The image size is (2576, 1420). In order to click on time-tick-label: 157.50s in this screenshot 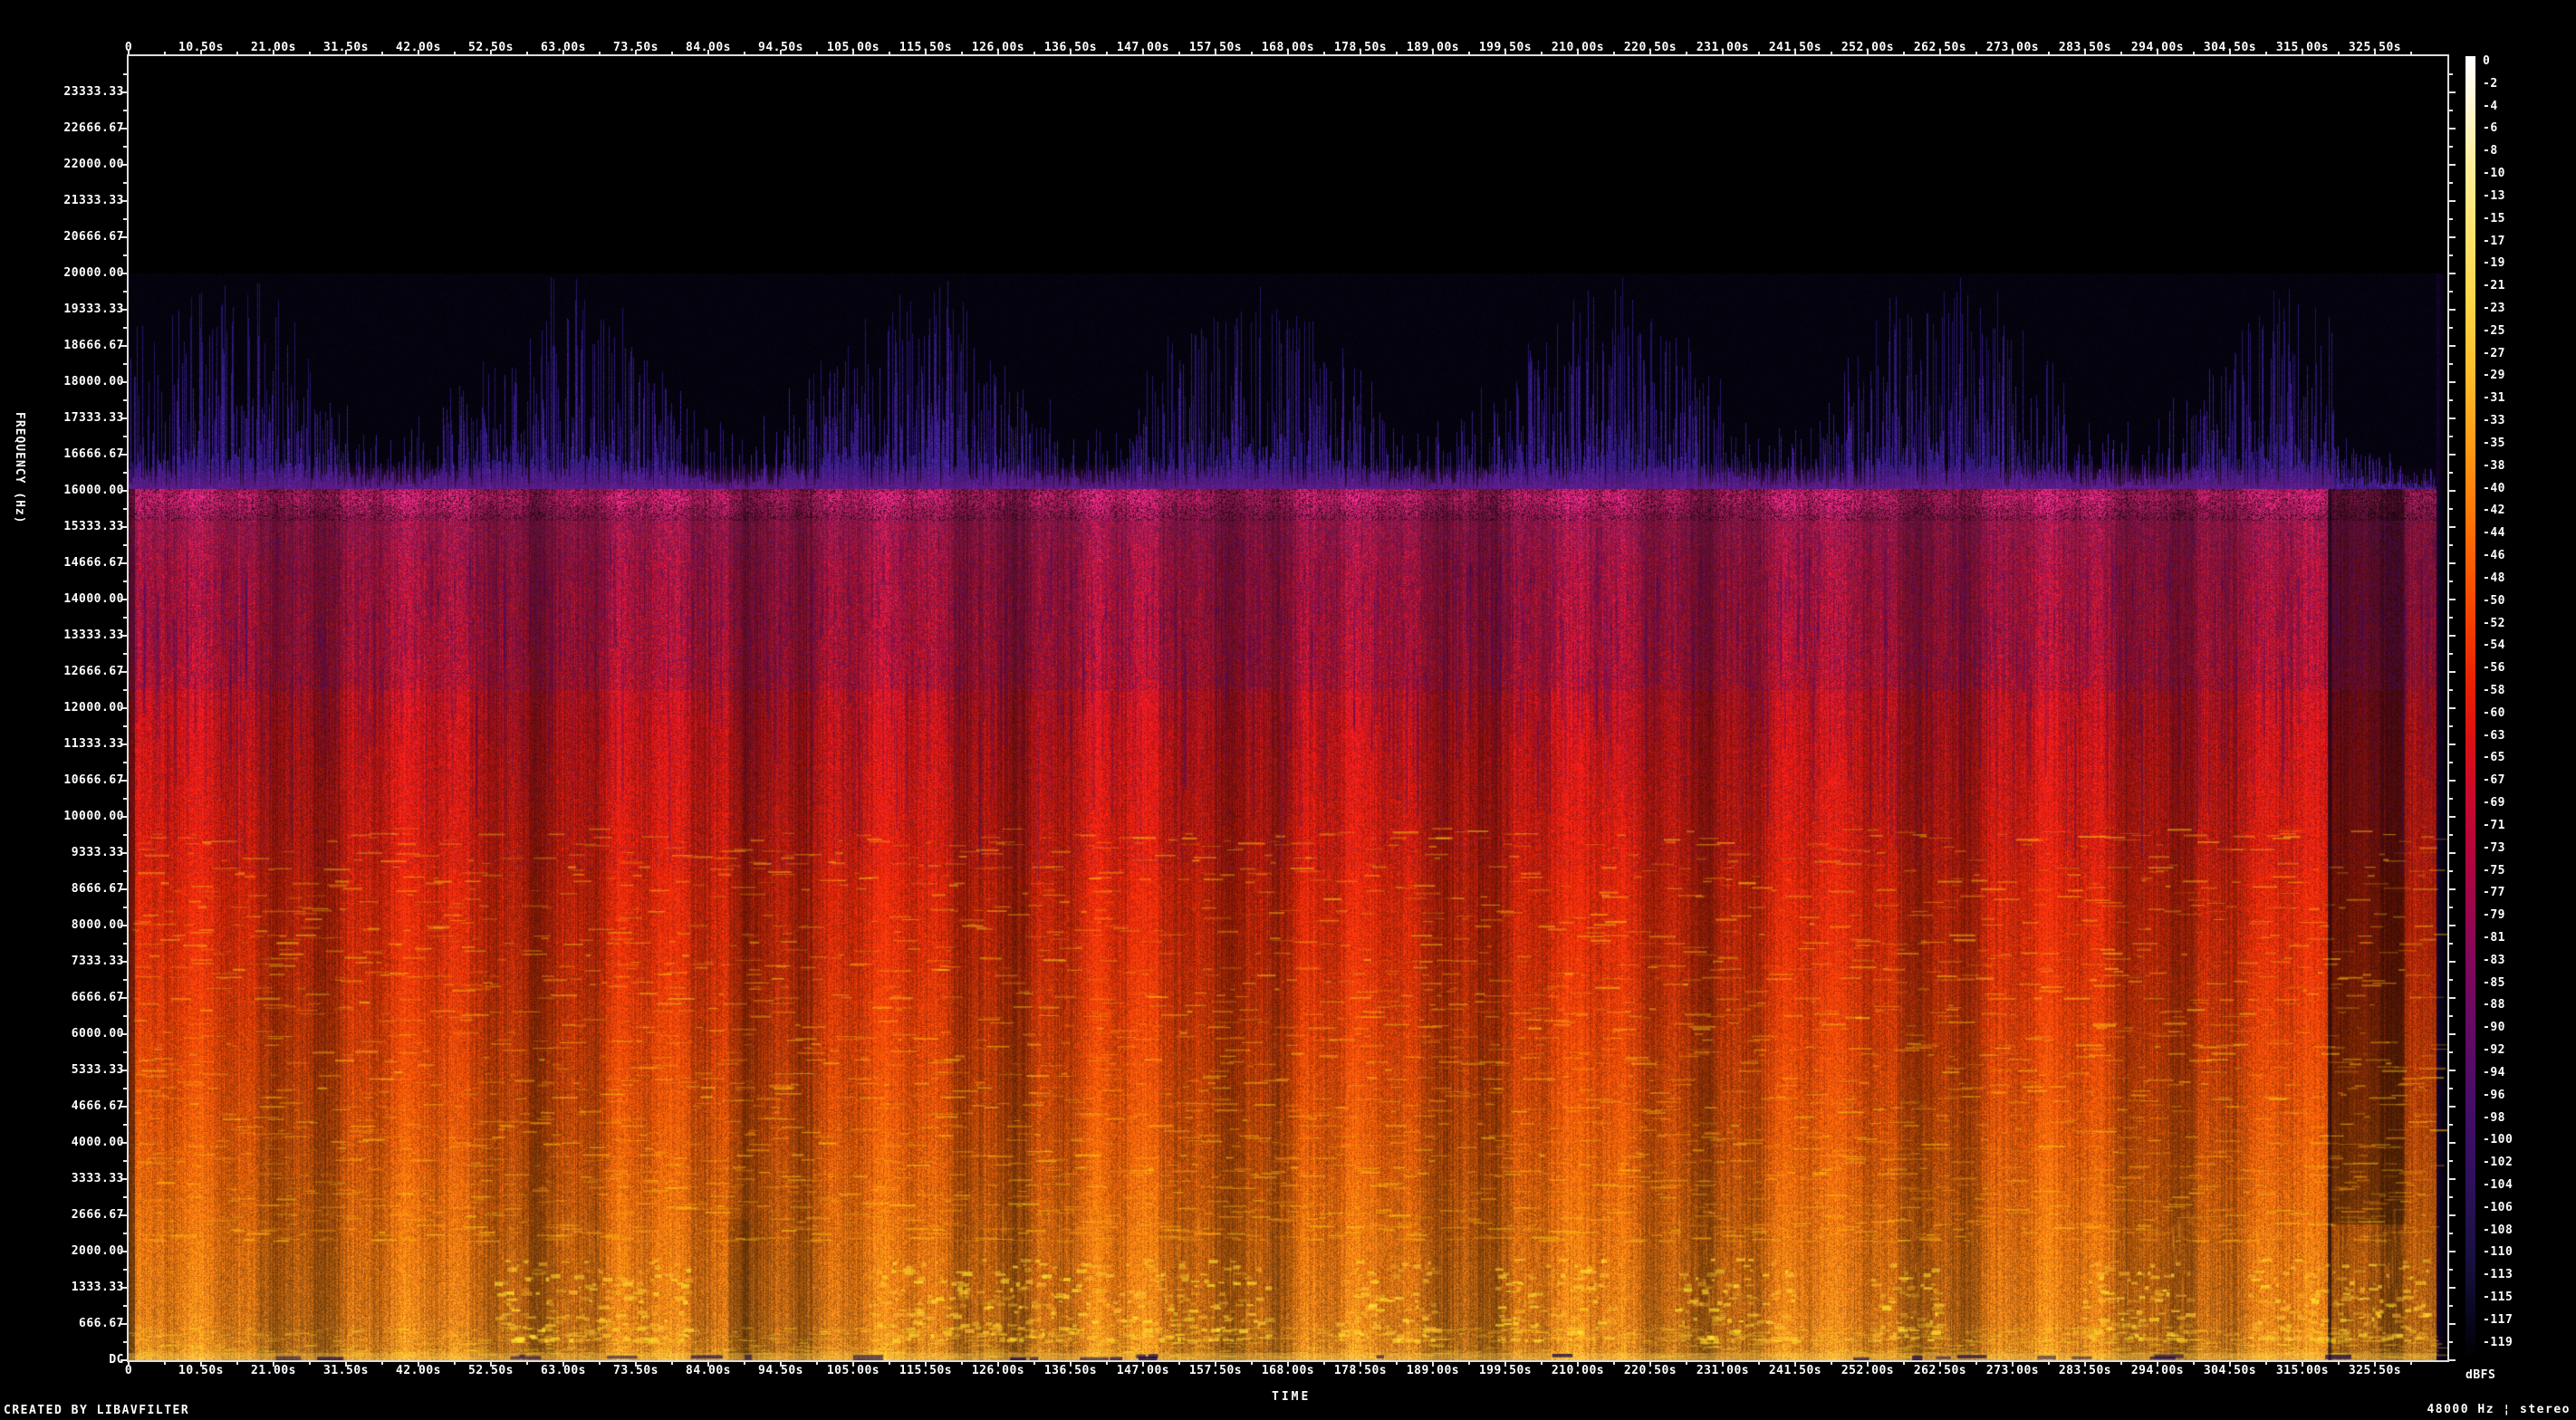, I will do `click(1215, 1370)`.